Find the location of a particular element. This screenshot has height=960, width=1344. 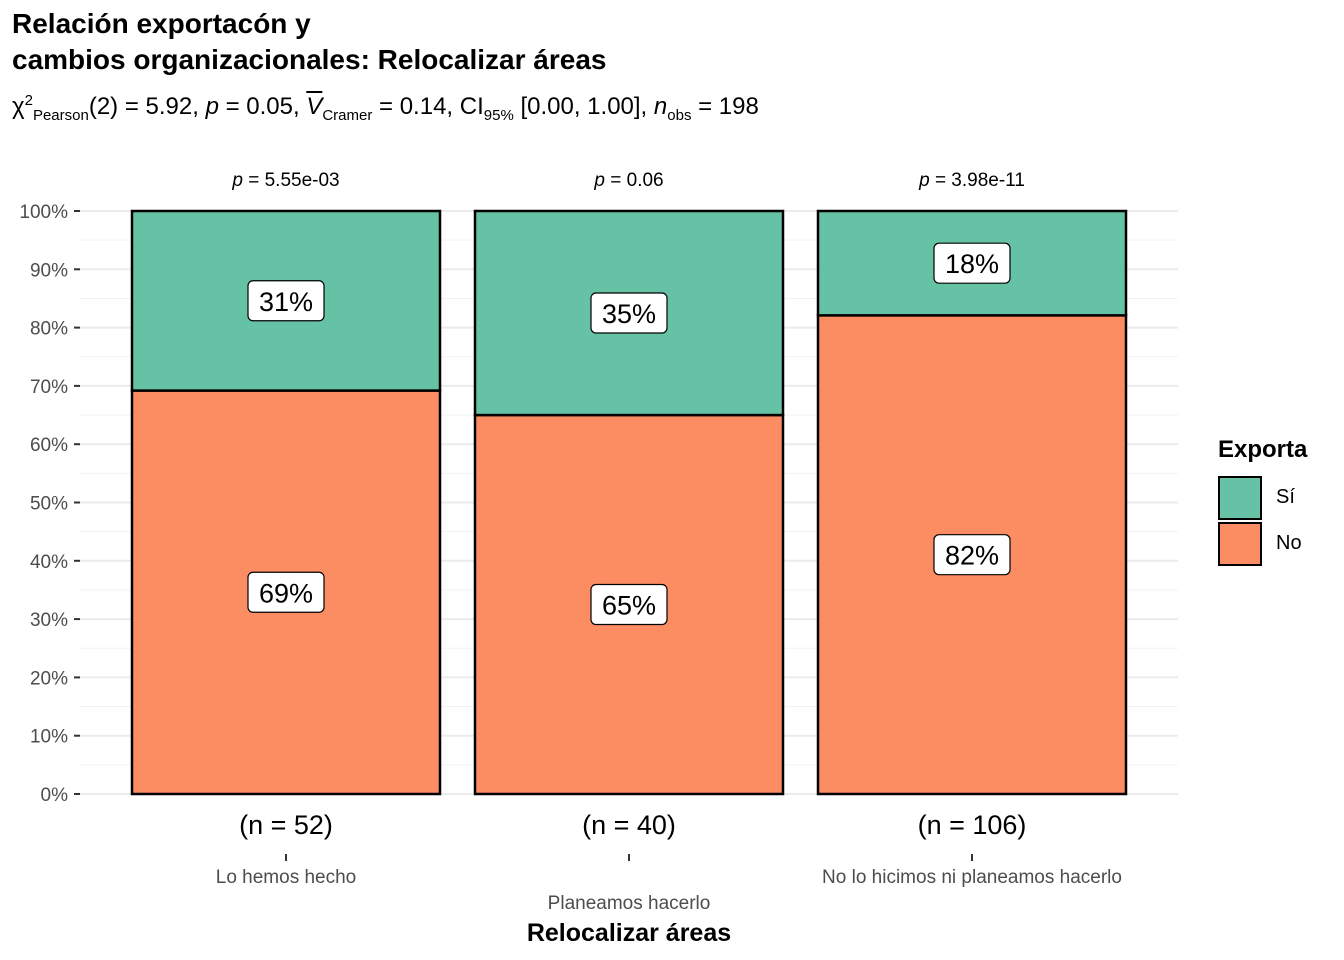

x-tick-label: Lo hemos hecho is located at coordinates (286, 877).